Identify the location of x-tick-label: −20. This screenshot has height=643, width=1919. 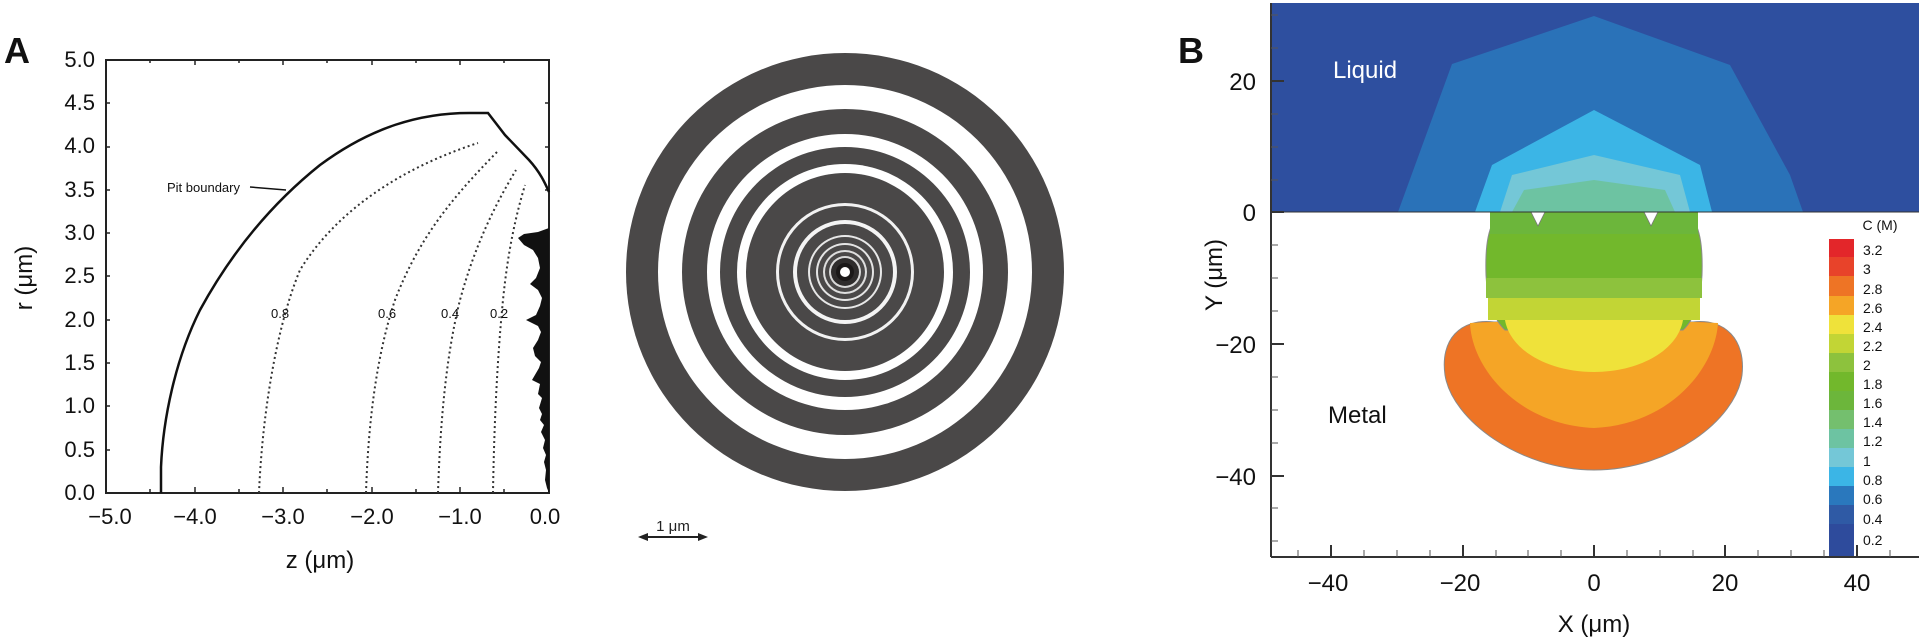
(1460, 583).